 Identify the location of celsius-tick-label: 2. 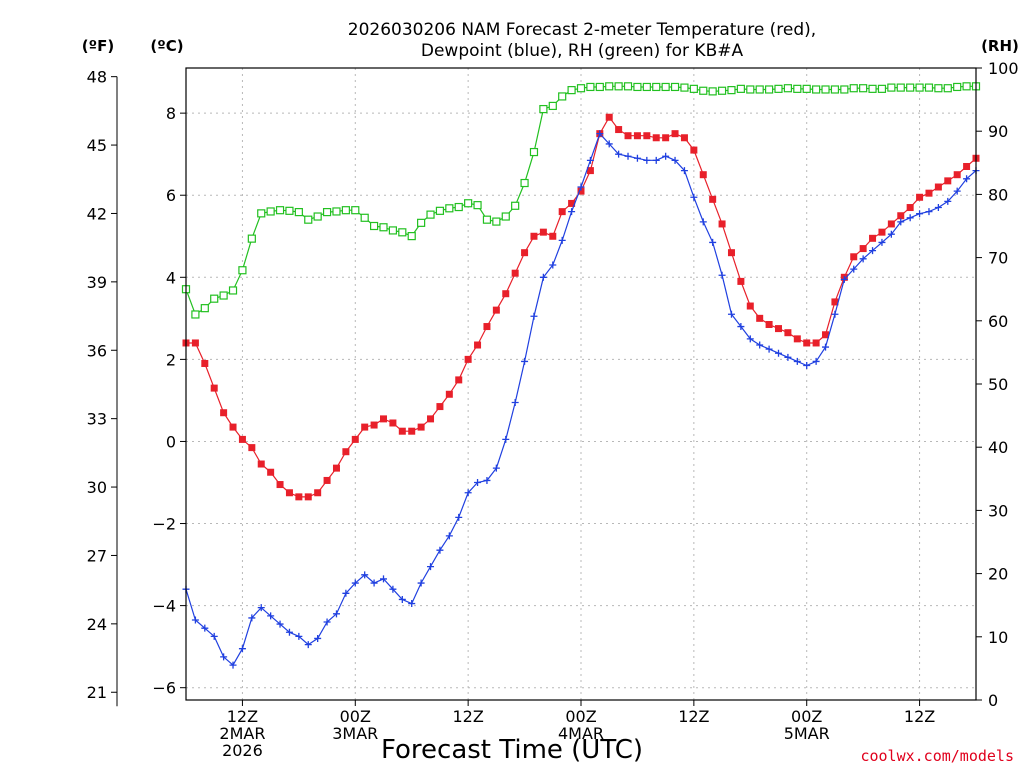
(171, 359).